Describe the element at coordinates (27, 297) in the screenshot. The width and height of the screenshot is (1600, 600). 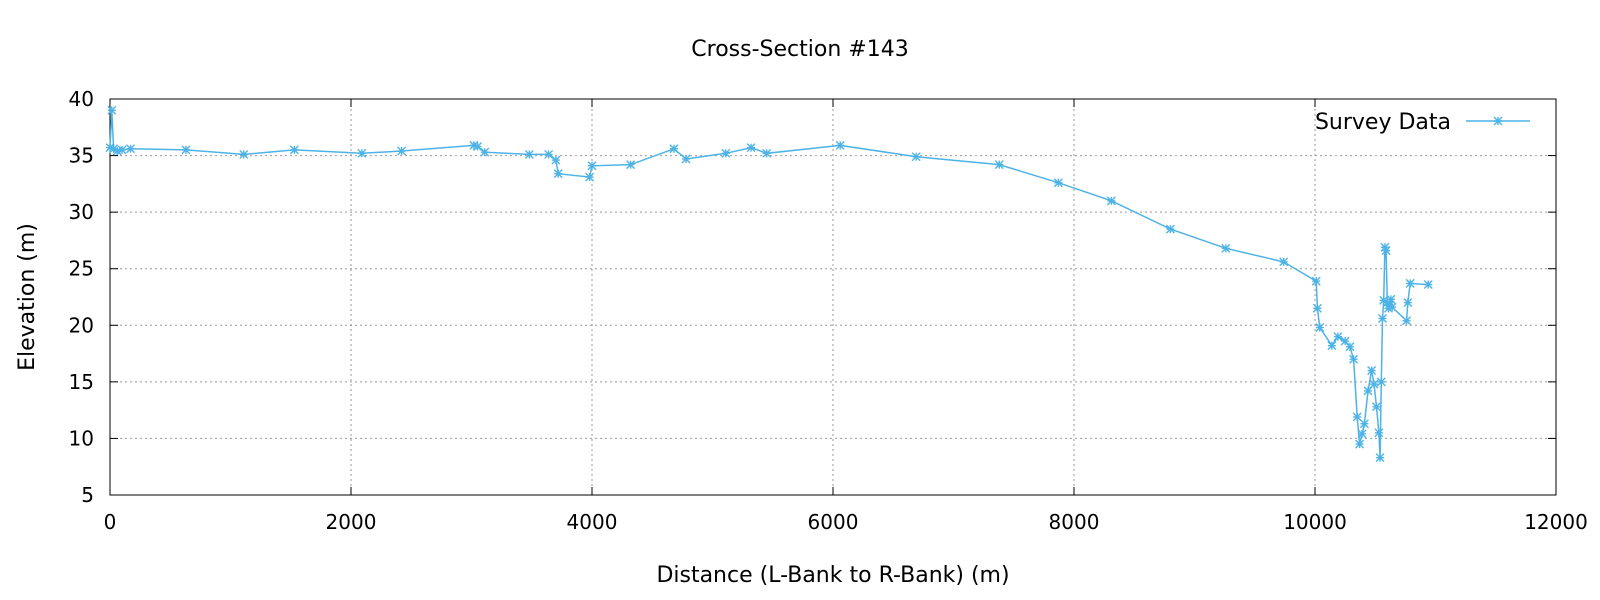
I see `y-axis-label: Elevation (m)` at that location.